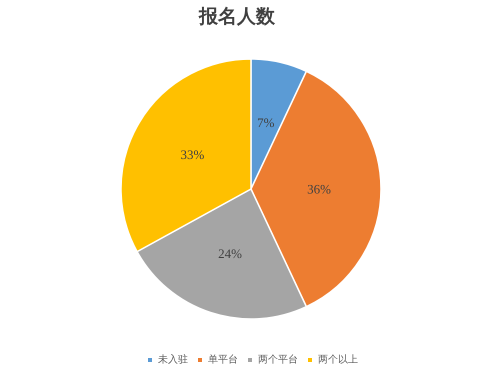 The width and height of the screenshot is (504, 376). Describe the element at coordinates (230, 254) in the screenshot. I see `data-label: 24%` at that location.